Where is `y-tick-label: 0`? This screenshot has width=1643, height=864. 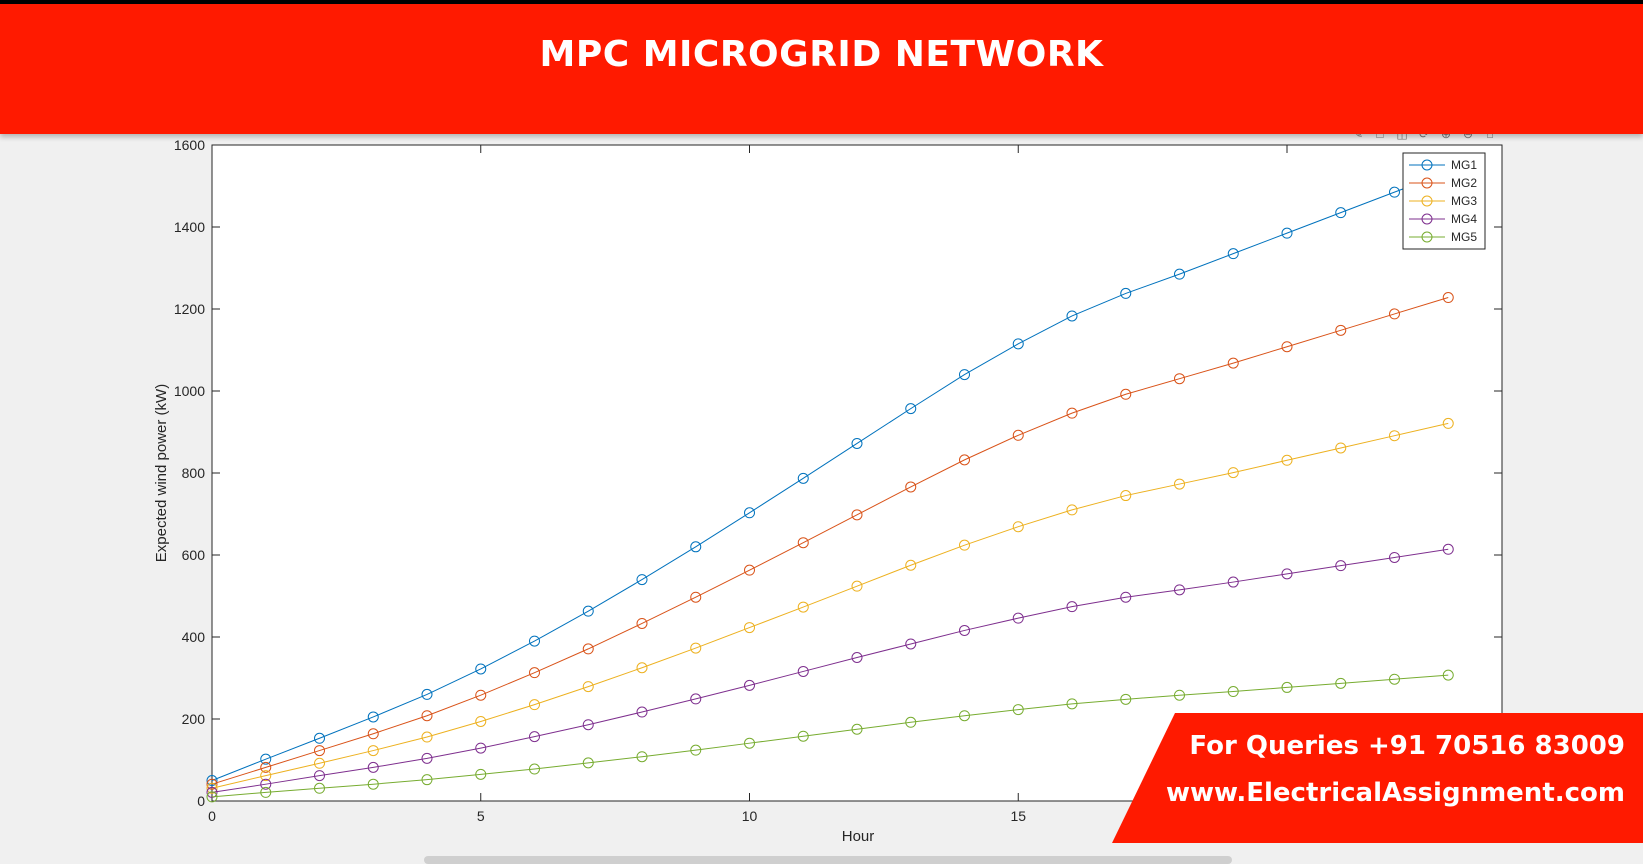
y-tick-label: 0 is located at coordinates (201, 801).